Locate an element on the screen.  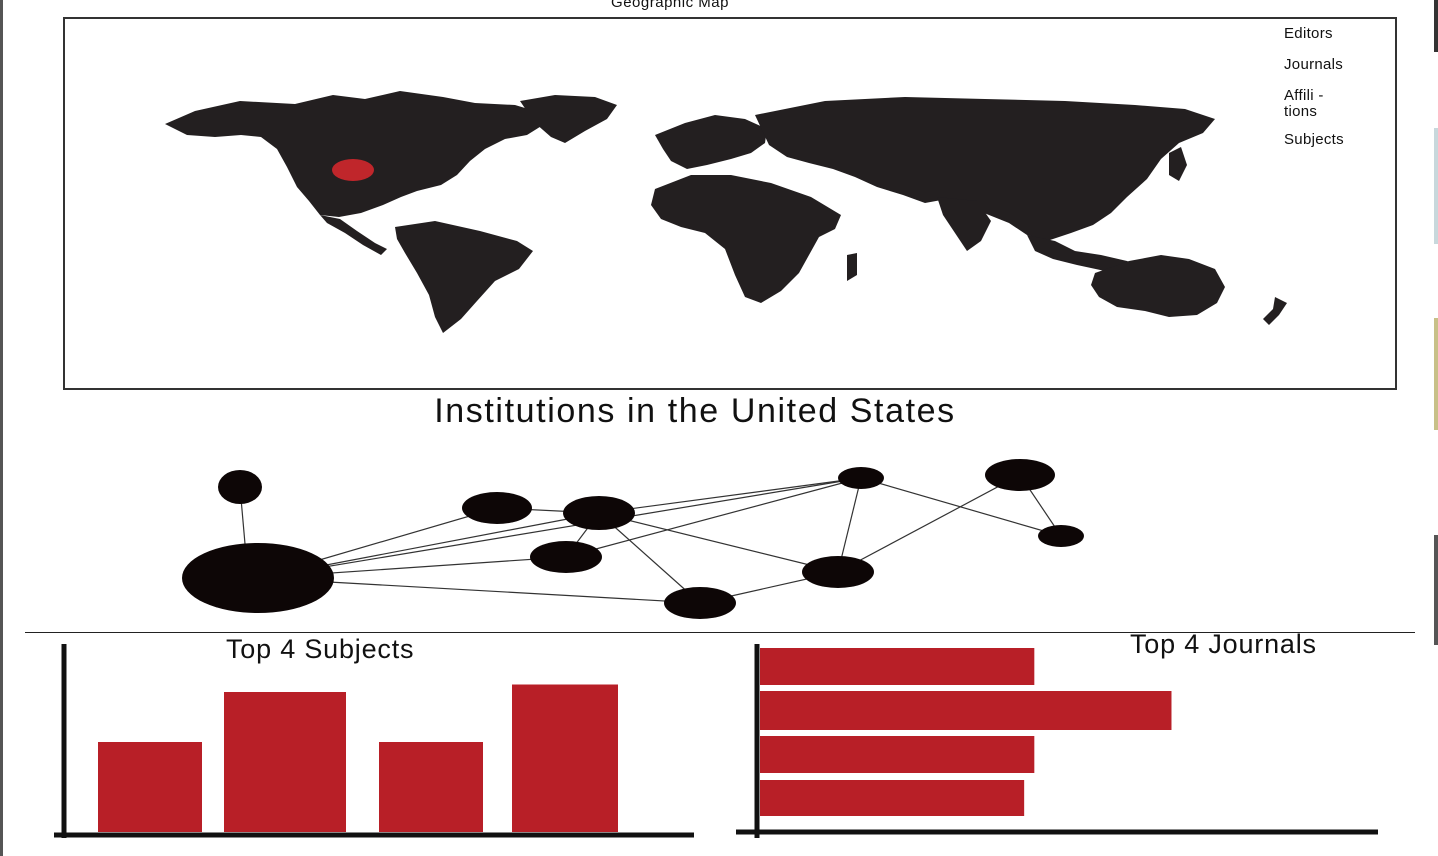
continent-south-america is located at coordinates (464, 277).